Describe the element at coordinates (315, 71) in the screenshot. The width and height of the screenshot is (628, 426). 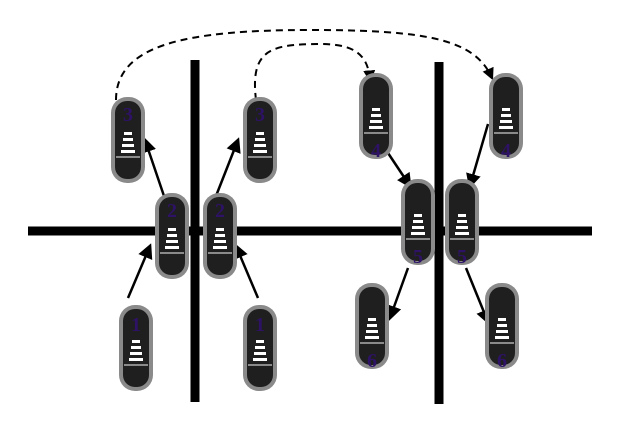
I see `dashed-arc-arrow-icon` at that location.